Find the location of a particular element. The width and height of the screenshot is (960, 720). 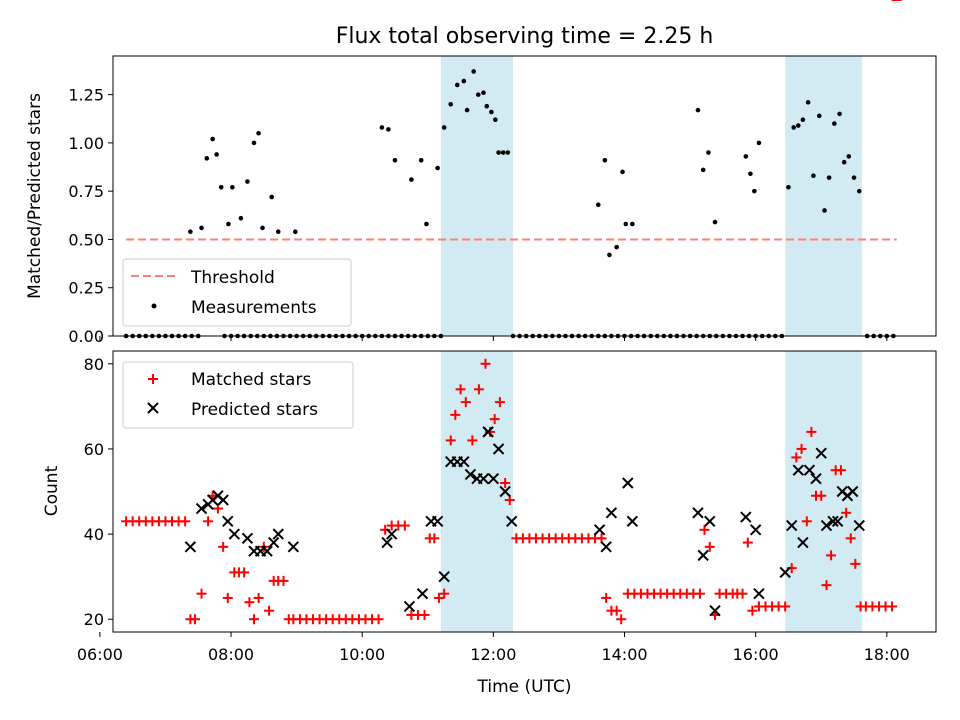

bottom-x-tick-label: 16:00 is located at coordinates (756, 654).